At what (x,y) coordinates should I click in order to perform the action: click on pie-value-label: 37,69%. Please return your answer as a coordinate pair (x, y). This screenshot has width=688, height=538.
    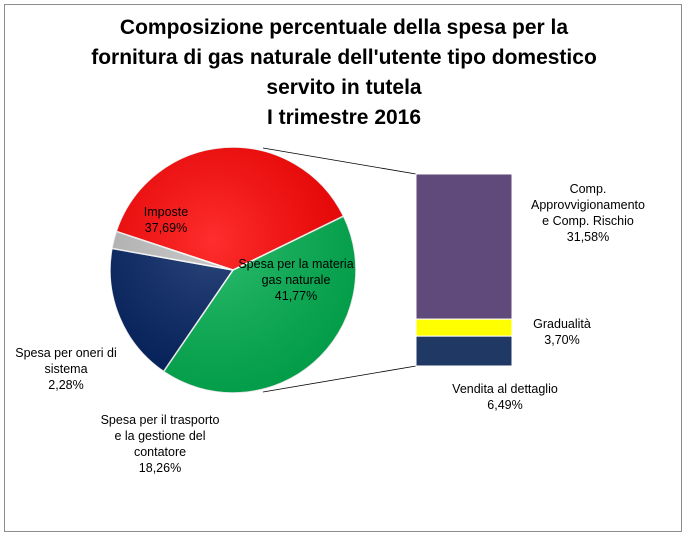
    Looking at the image, I should click on (166, 228).